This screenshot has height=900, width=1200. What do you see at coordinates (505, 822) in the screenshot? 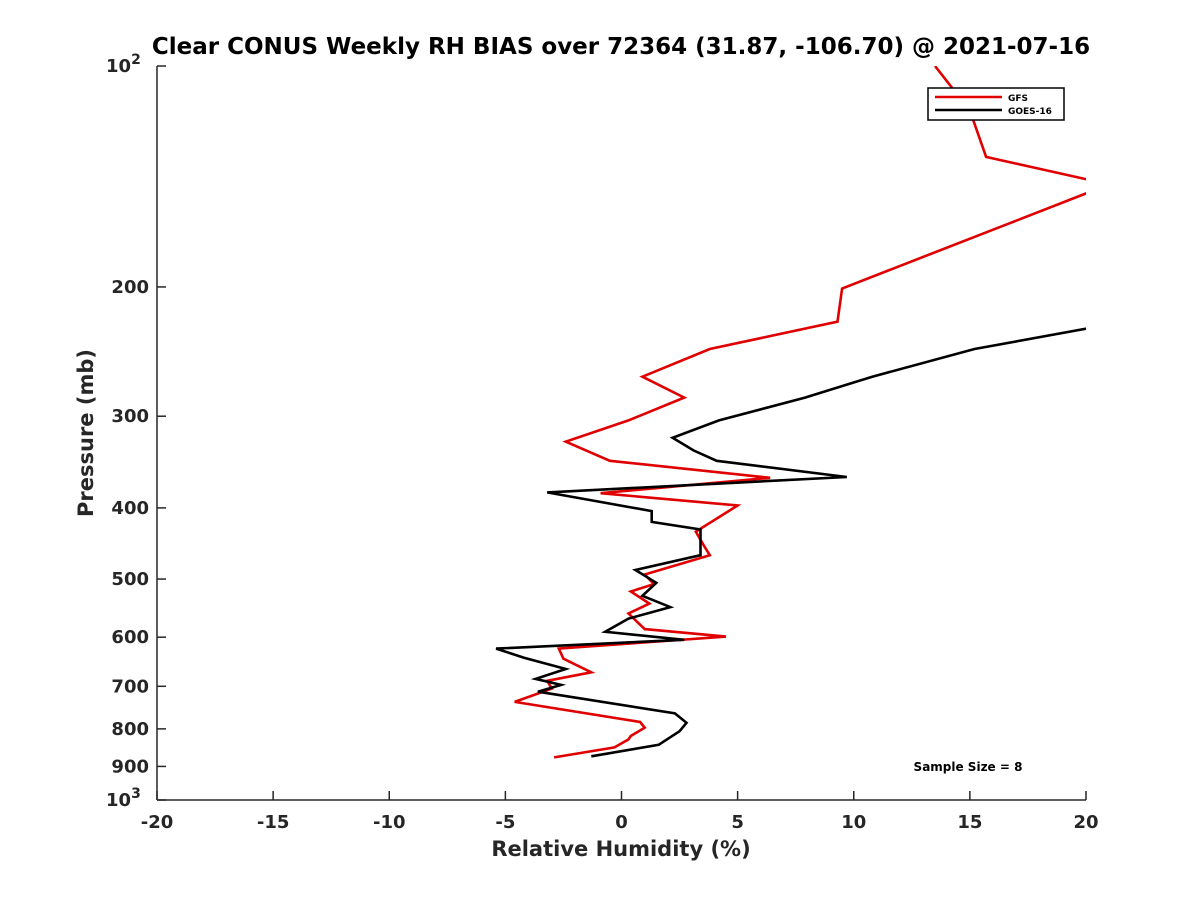
I see `x-tick-label: -5` at bounding box center [505, 822].